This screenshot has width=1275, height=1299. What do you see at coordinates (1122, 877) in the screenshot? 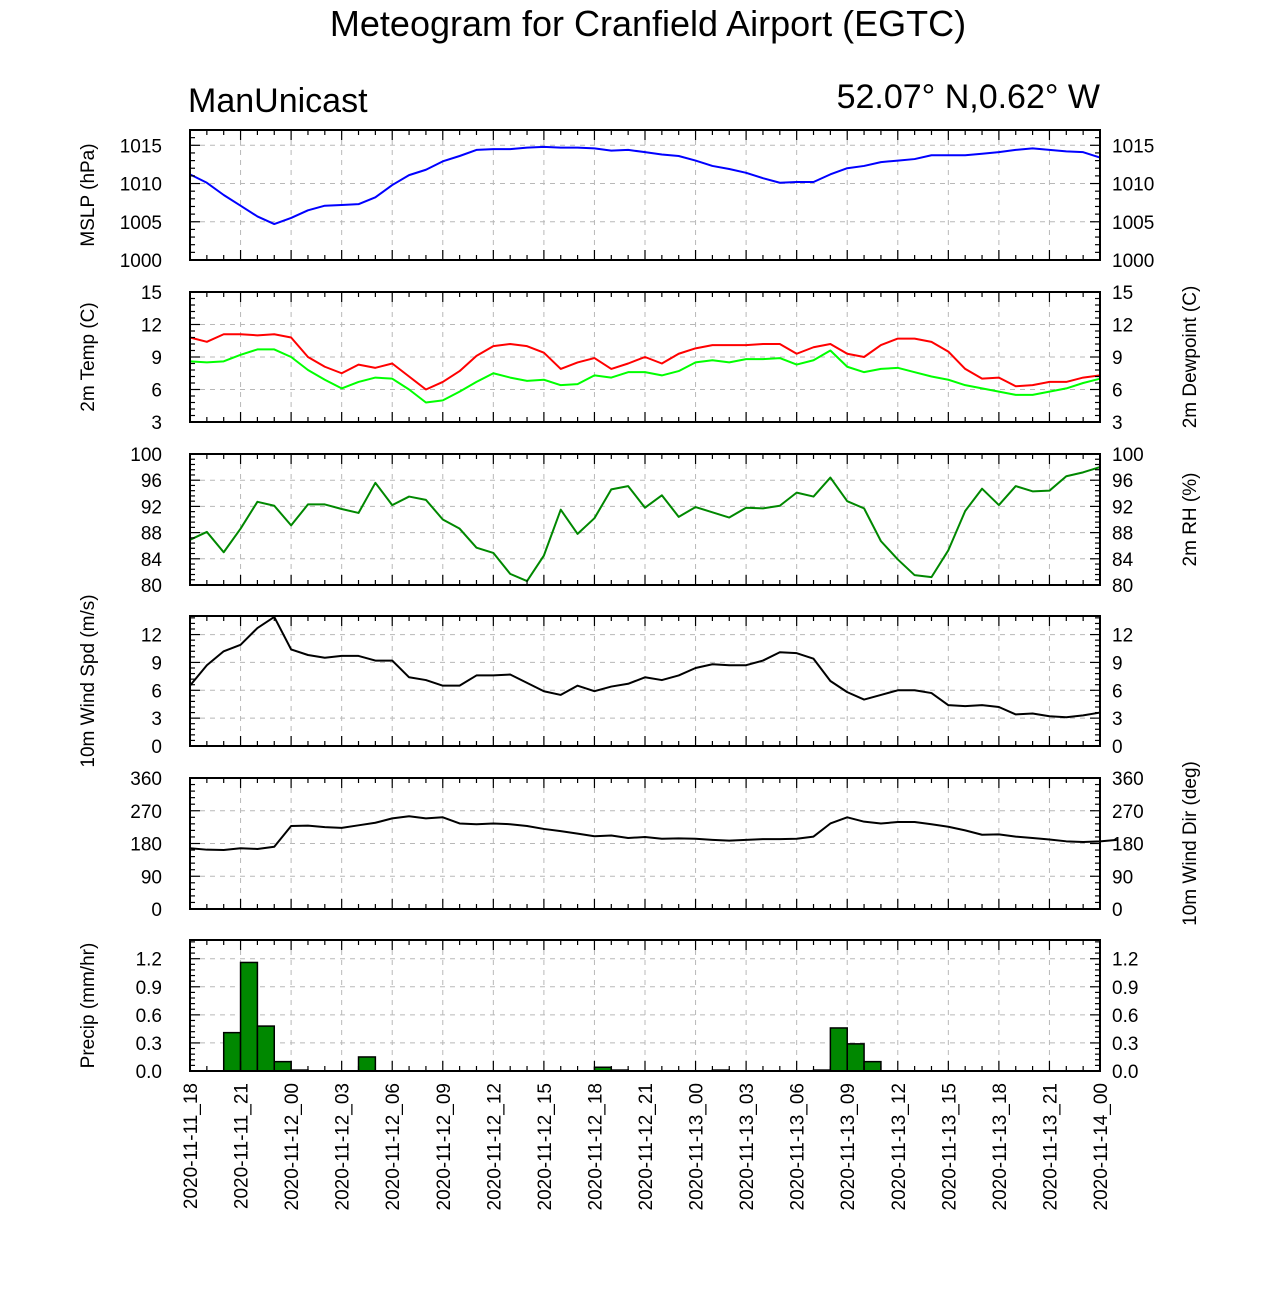
I see `y-tick-label-right: 90` at bounding box center [1122, 877].